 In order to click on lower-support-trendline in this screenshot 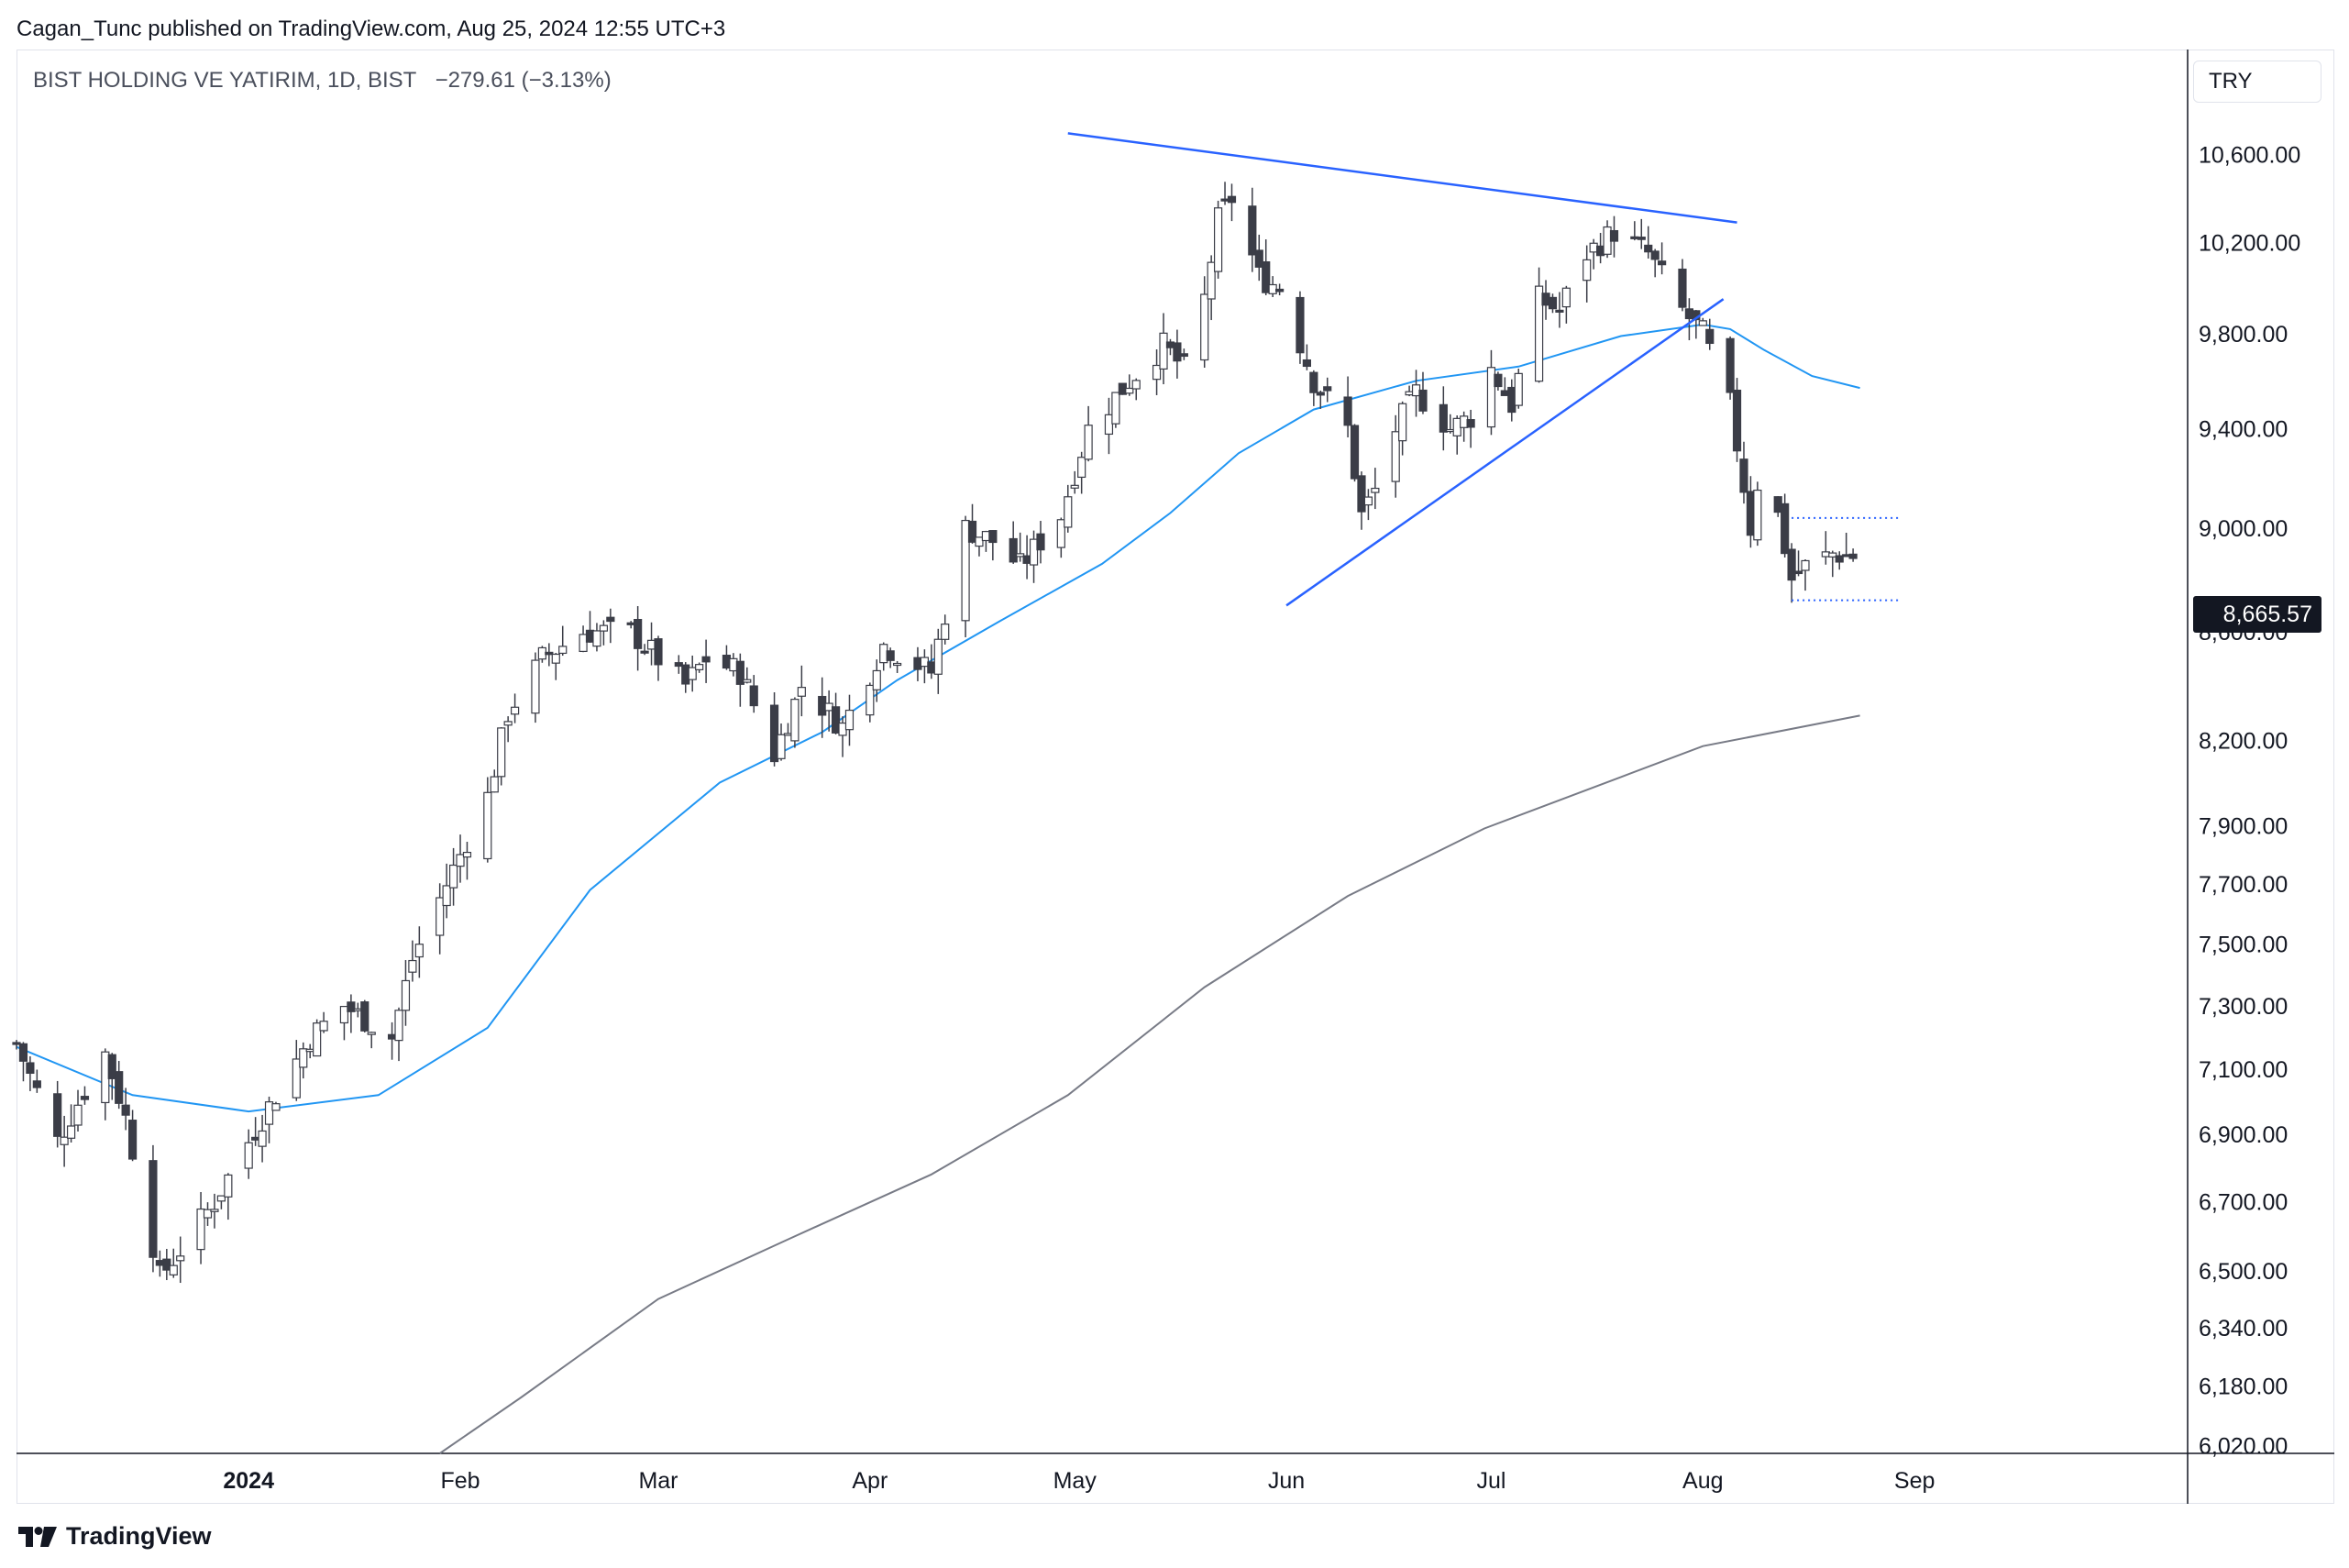, I will do `click(1505, 453)`.